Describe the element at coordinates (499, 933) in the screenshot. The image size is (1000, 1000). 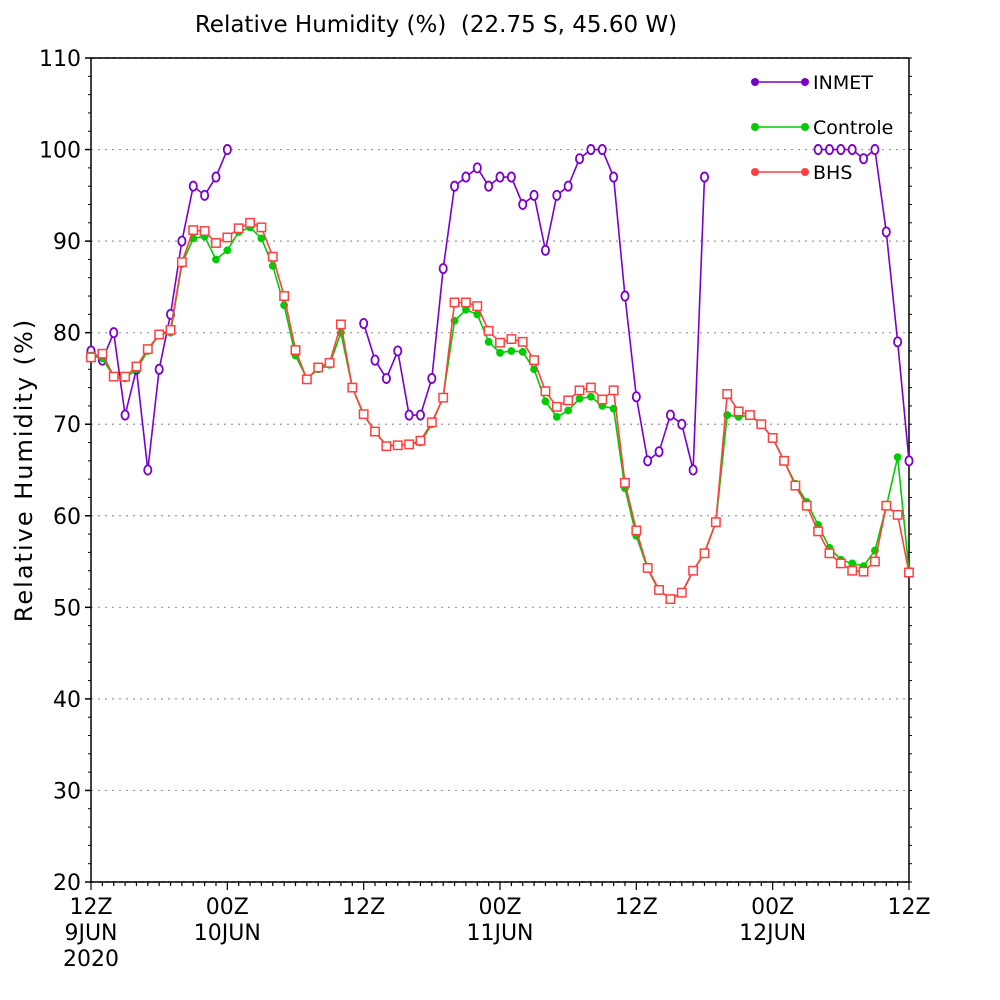
I see `x-tick-label: 11JUN` at that location.